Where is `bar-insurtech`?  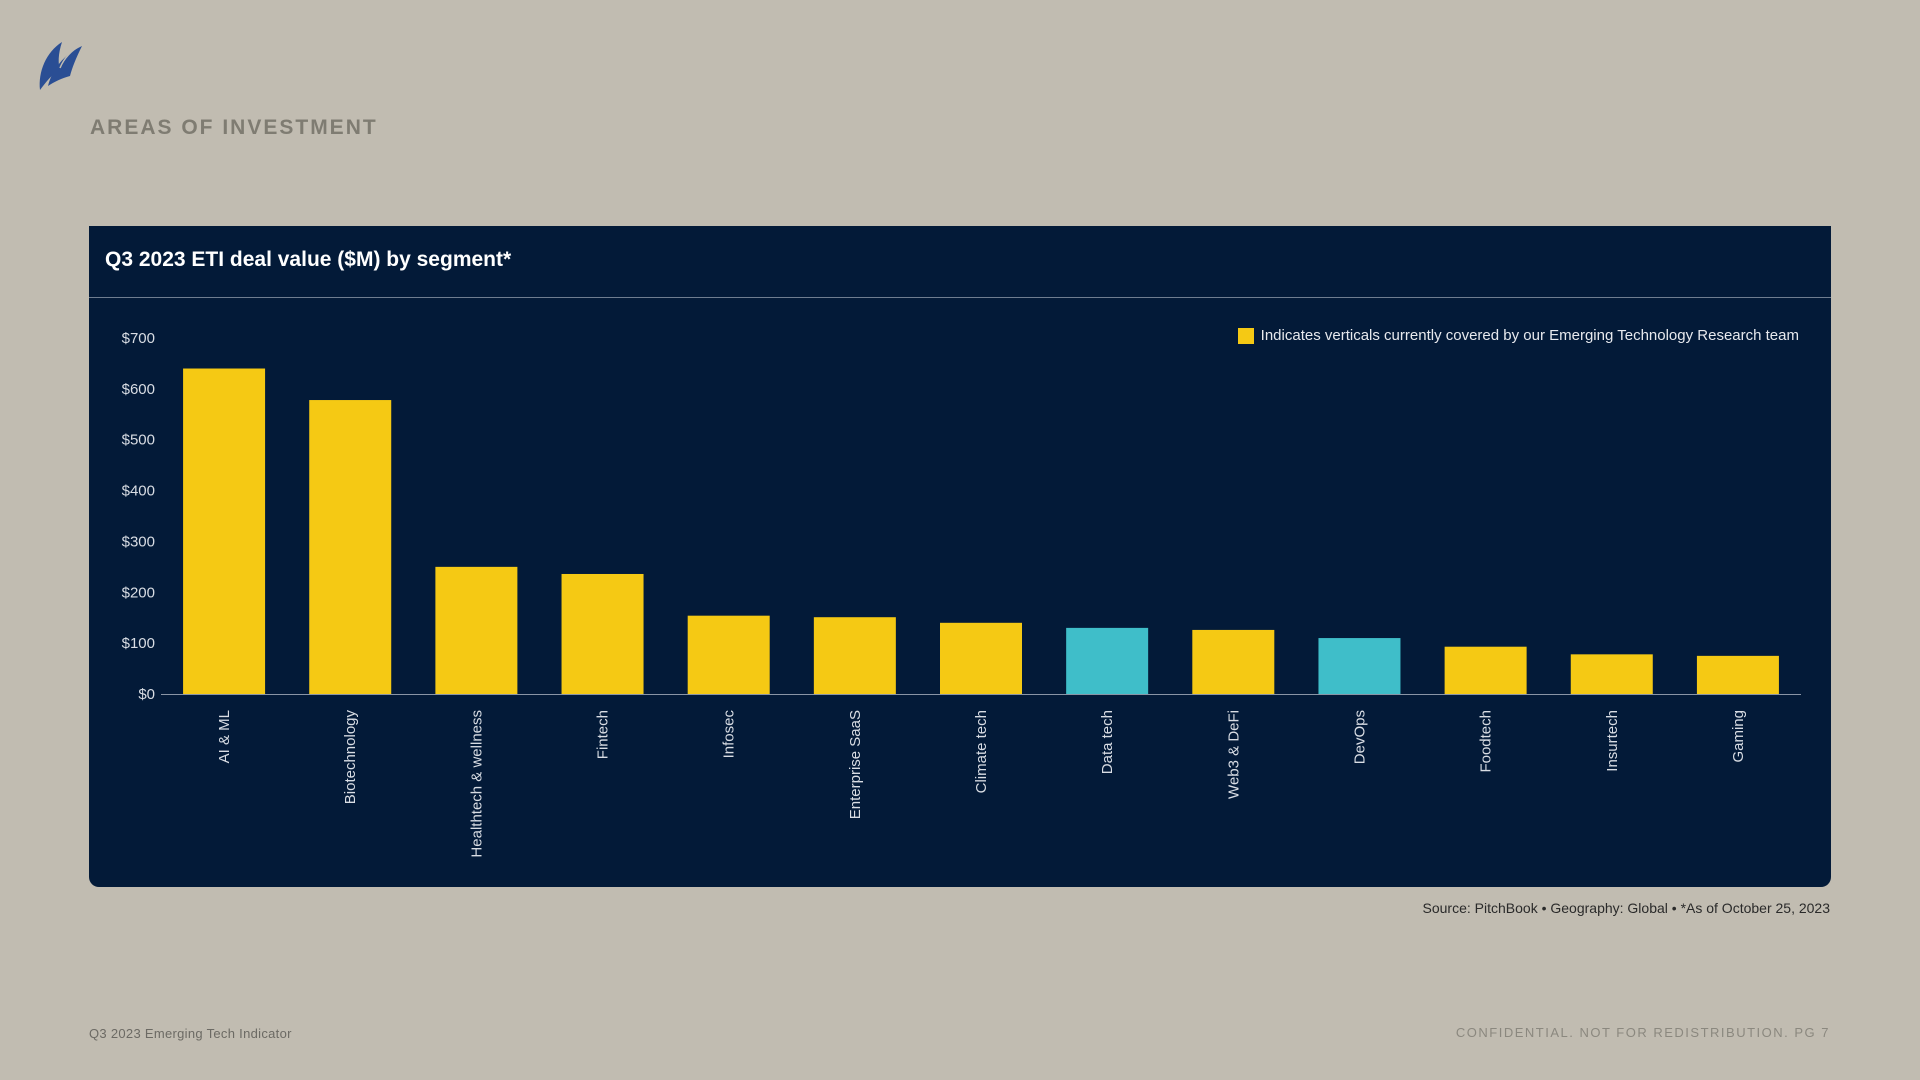 bar-insurtech is located at coordinates (1611, 674).